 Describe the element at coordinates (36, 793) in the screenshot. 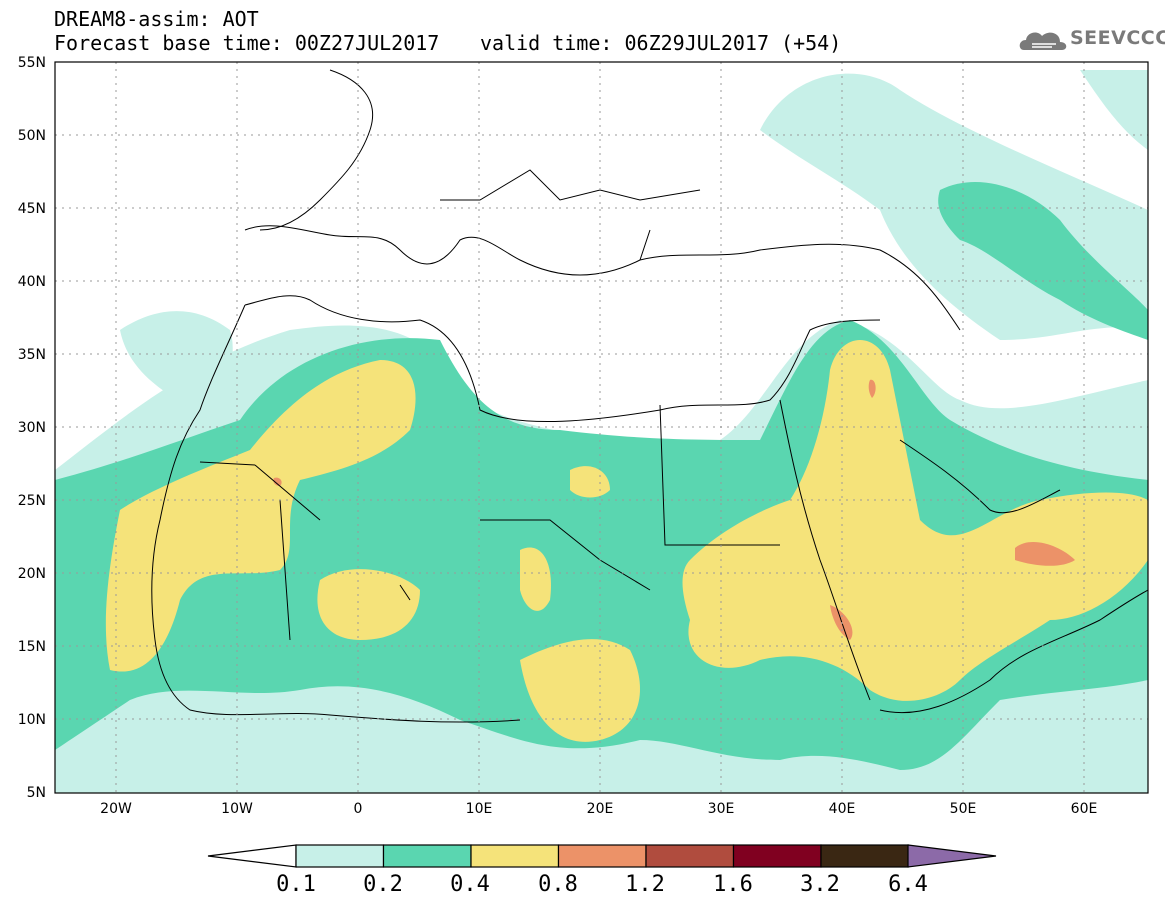

I see `lat-label: 5N` at that location.